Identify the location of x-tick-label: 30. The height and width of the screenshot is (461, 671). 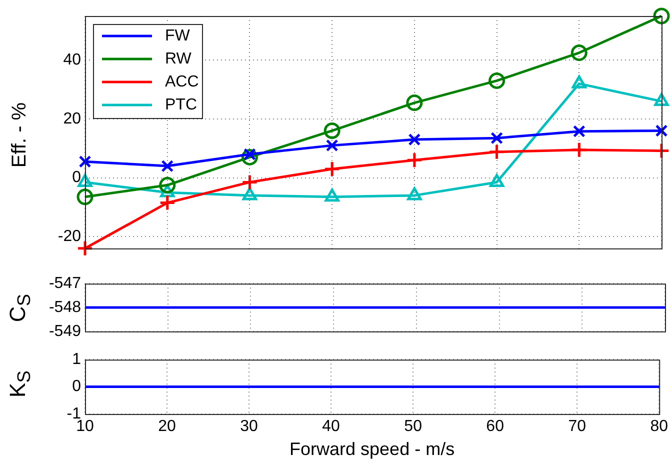
(249, 427).